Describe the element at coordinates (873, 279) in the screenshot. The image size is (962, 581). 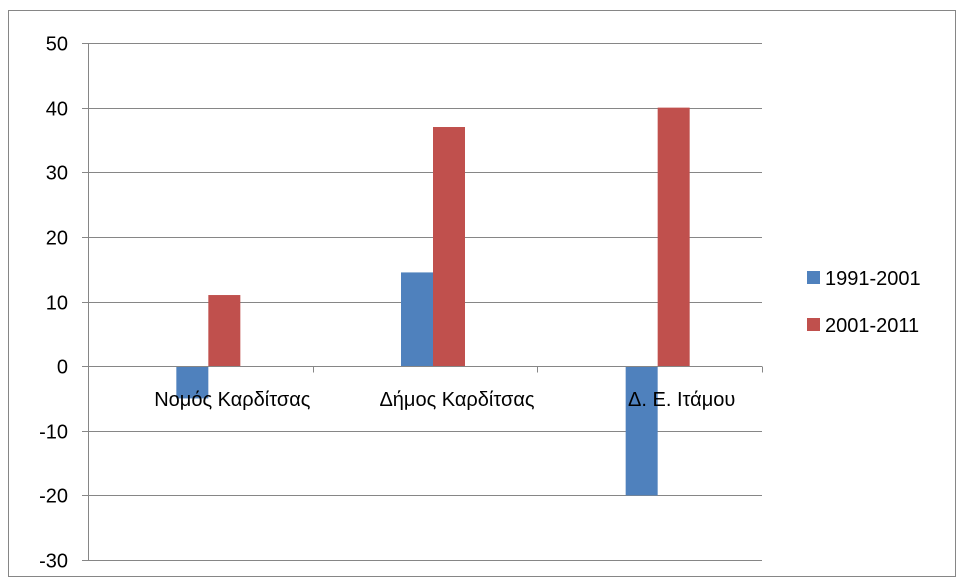
I see `legend-label: 1991-2001` at that location.